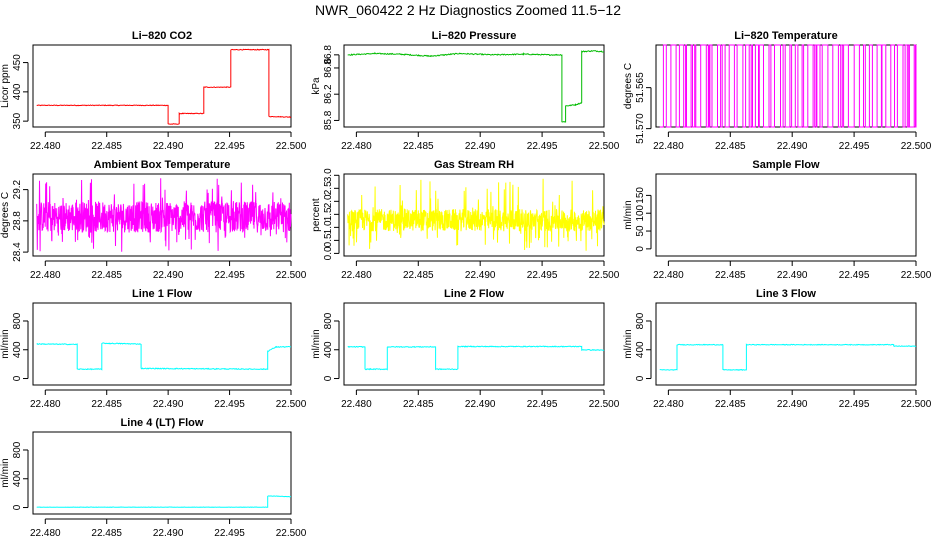 The width and height of the screenshot is (936, 540). I want to click on y-axis-label: Licor ppm, so click(5, 86).